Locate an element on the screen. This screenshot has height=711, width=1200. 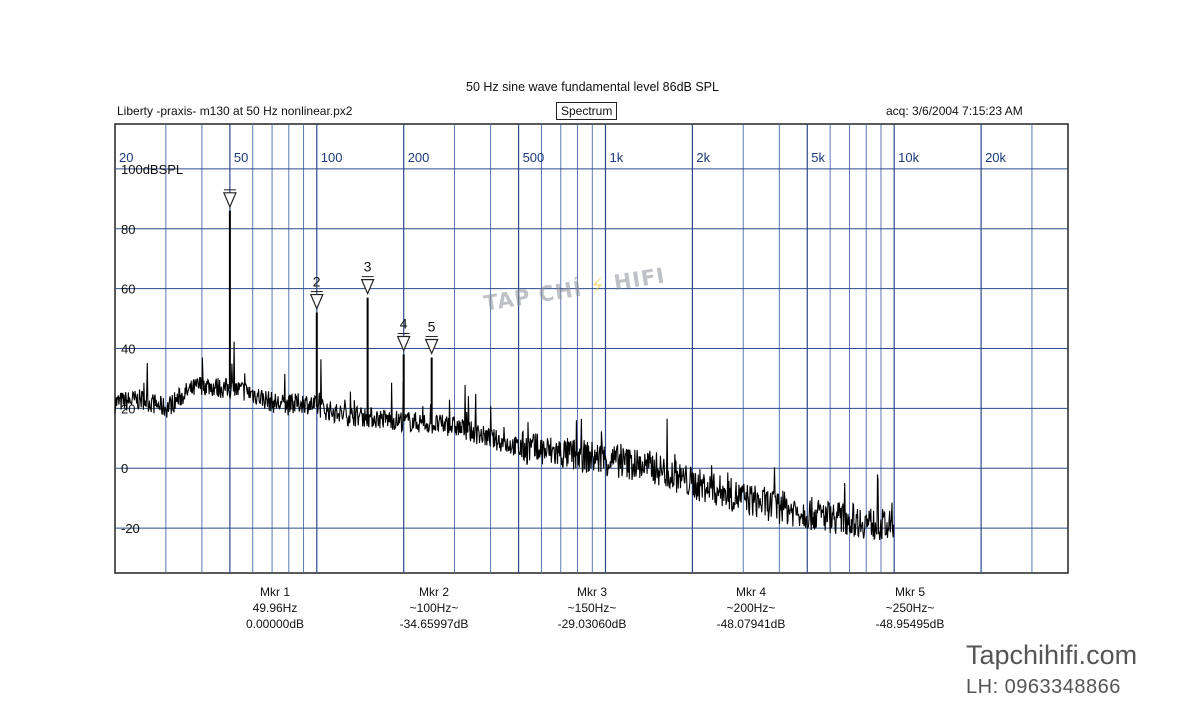
y-tick-label-2: 60 is located at coordinates (128, 289).